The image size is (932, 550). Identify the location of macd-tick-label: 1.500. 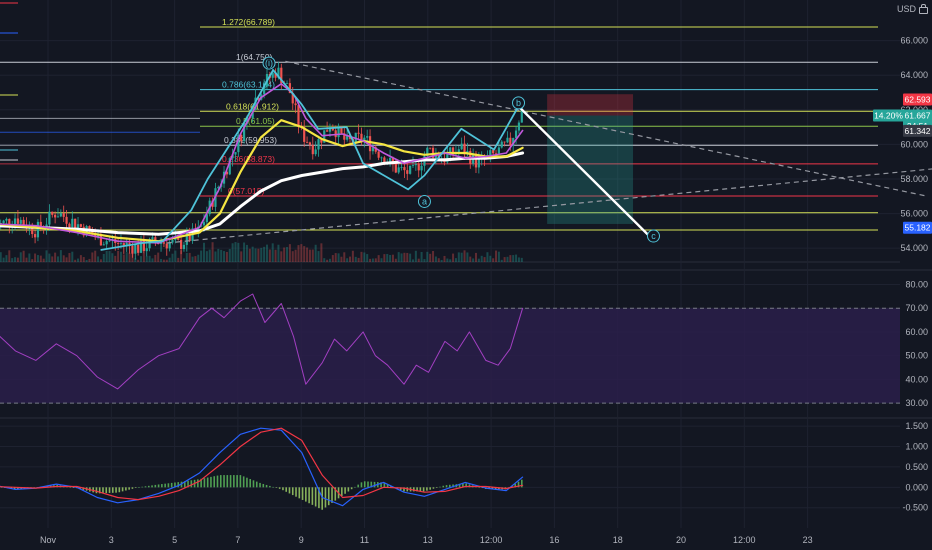
(916, 426).